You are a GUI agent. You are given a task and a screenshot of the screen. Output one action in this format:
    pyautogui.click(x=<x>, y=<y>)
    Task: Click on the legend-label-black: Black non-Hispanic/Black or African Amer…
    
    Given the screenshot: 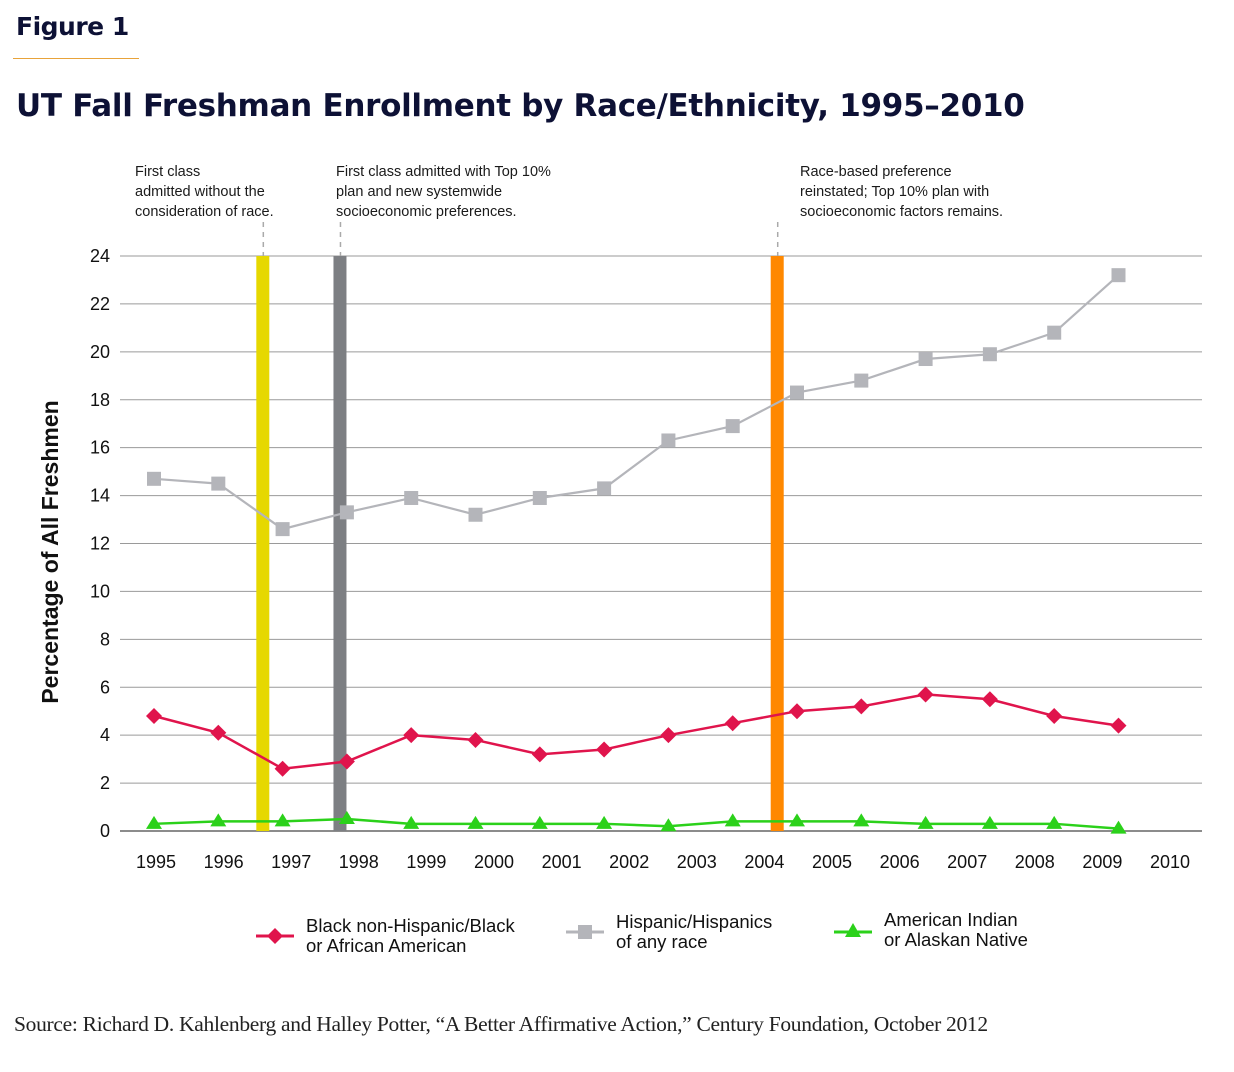 What is the action you would take?
    pyautogui.click(x=410, y=935)
    